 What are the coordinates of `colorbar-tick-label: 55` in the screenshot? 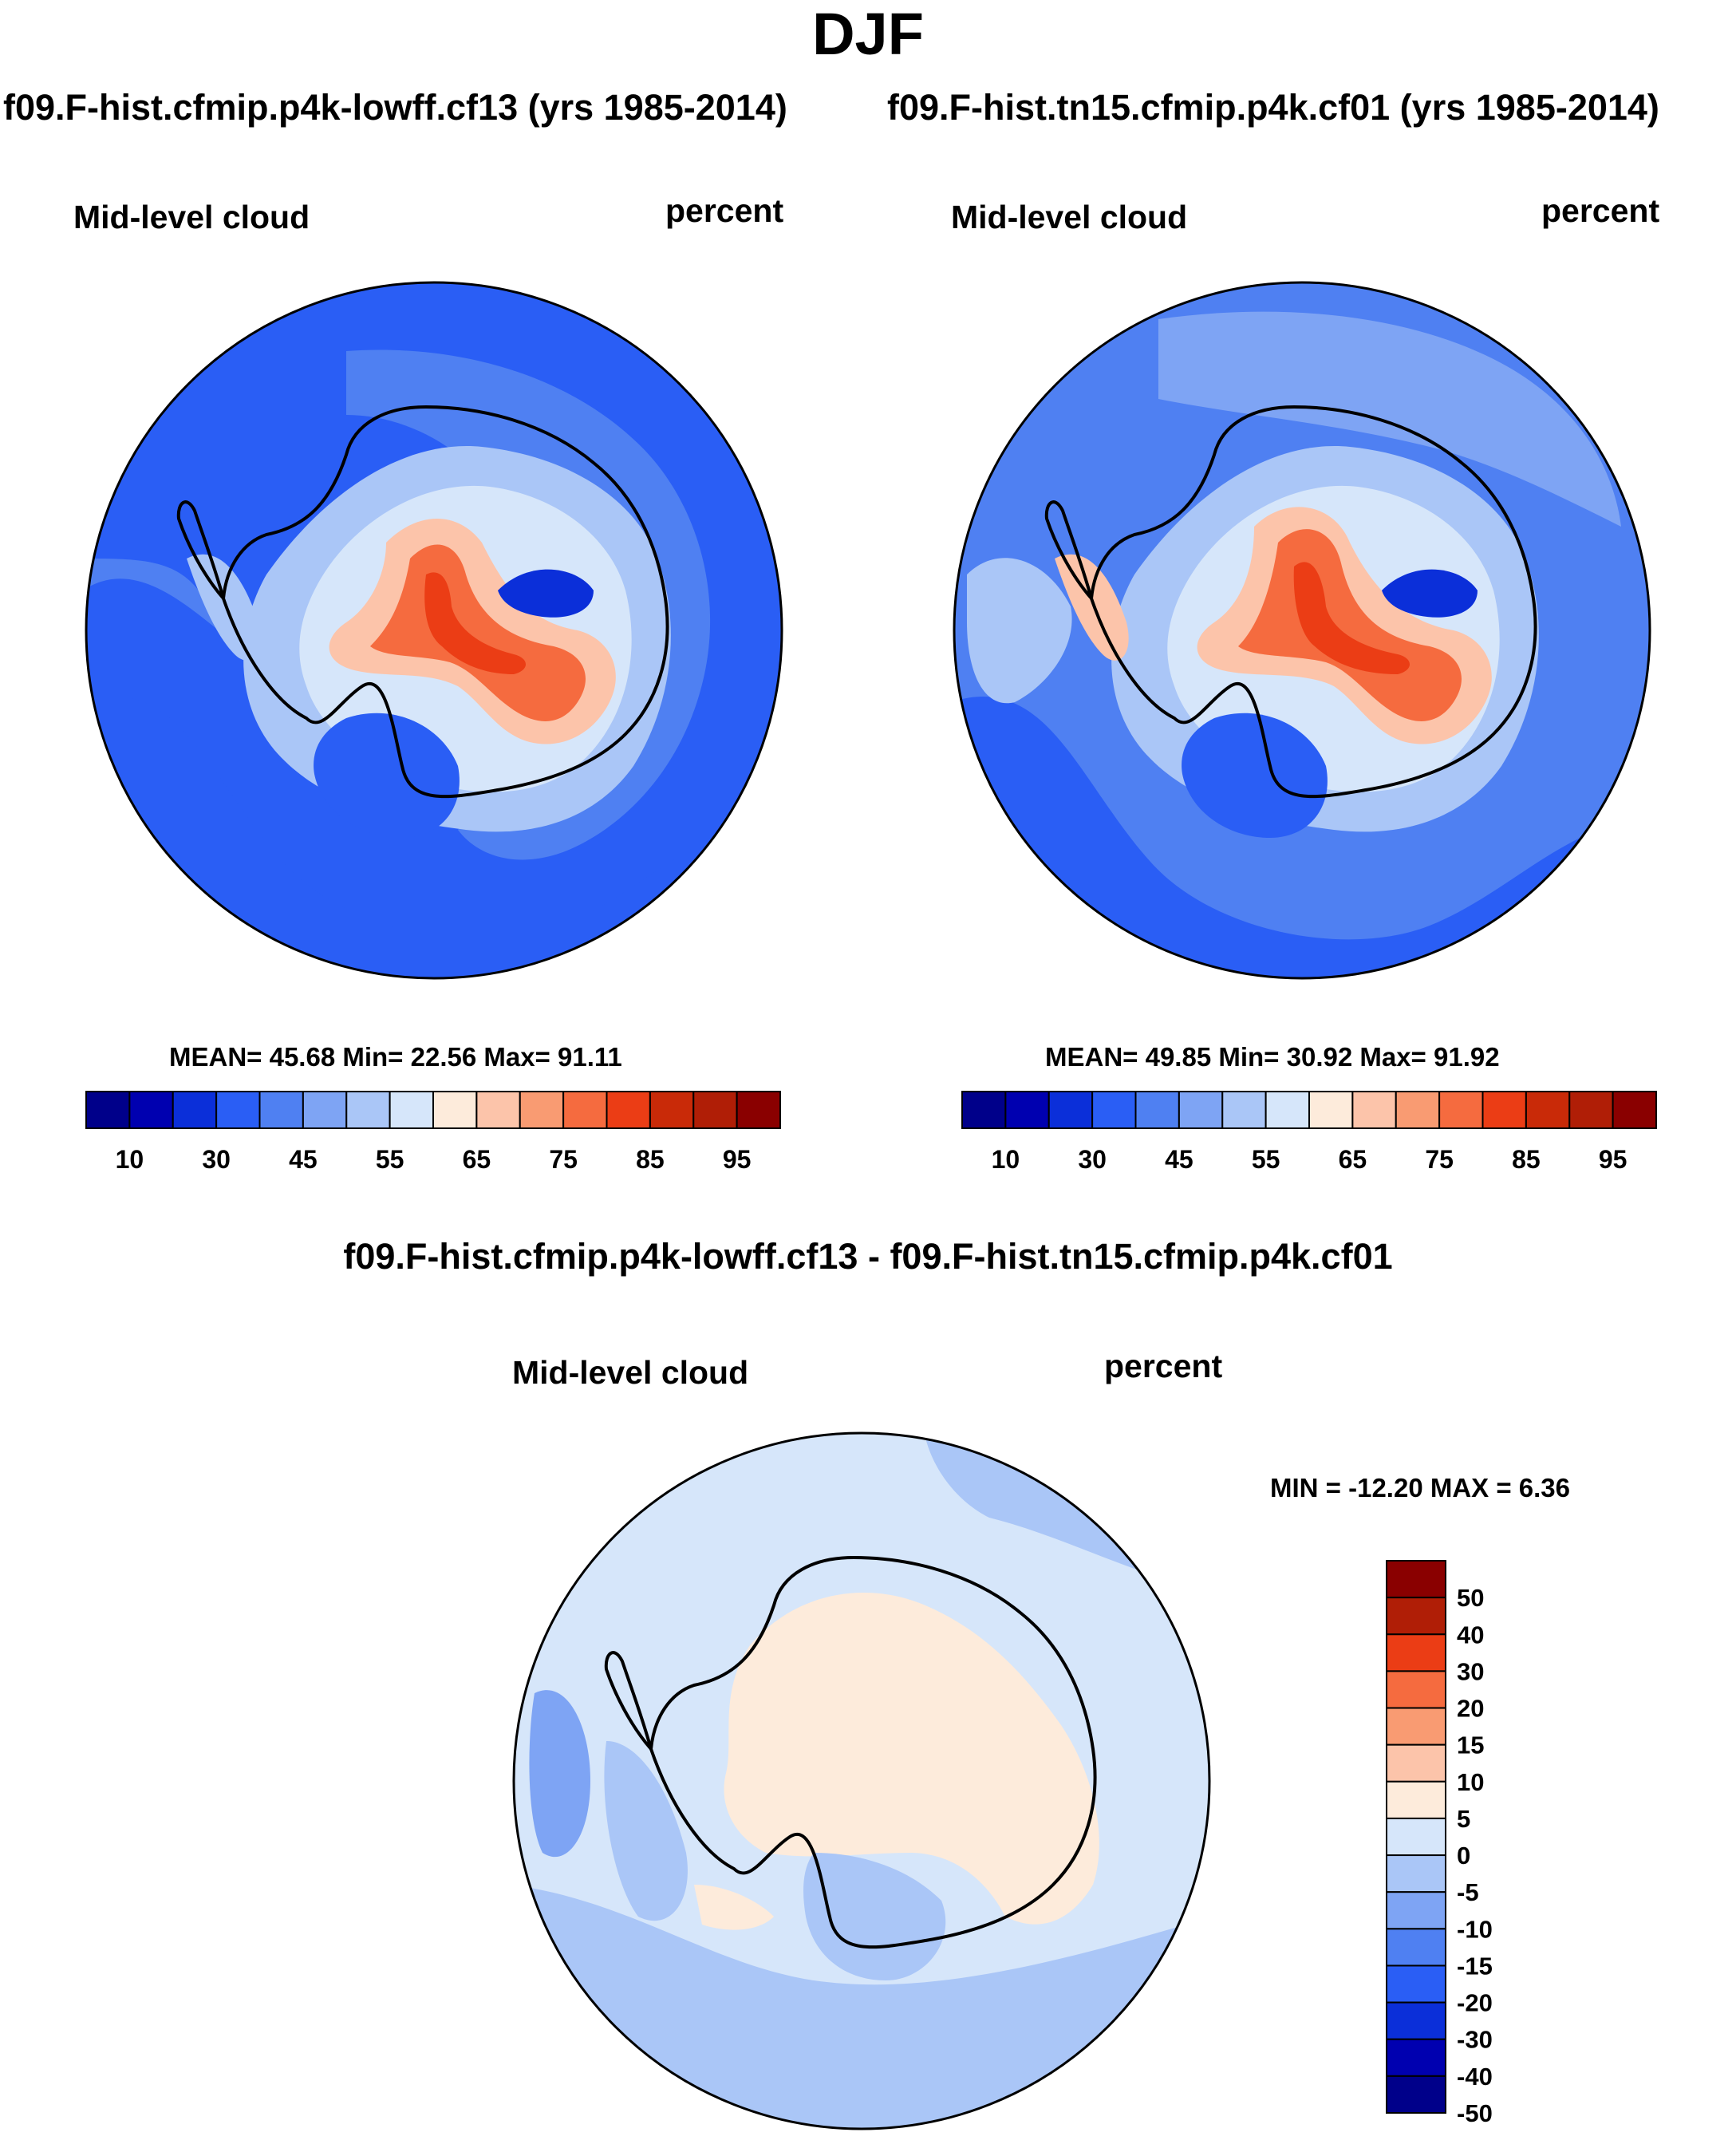 It's located at (390, 1159).